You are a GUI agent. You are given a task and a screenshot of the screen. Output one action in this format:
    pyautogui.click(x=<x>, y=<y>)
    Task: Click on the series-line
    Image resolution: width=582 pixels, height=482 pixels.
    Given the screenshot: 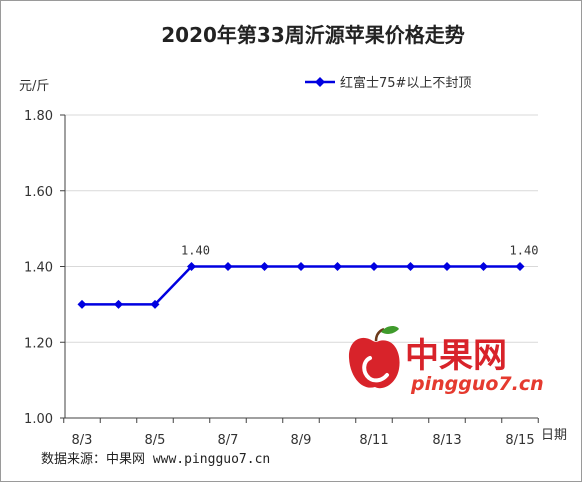 What is the action you would take?
    pyautogui.click(x=301, y=285)
    